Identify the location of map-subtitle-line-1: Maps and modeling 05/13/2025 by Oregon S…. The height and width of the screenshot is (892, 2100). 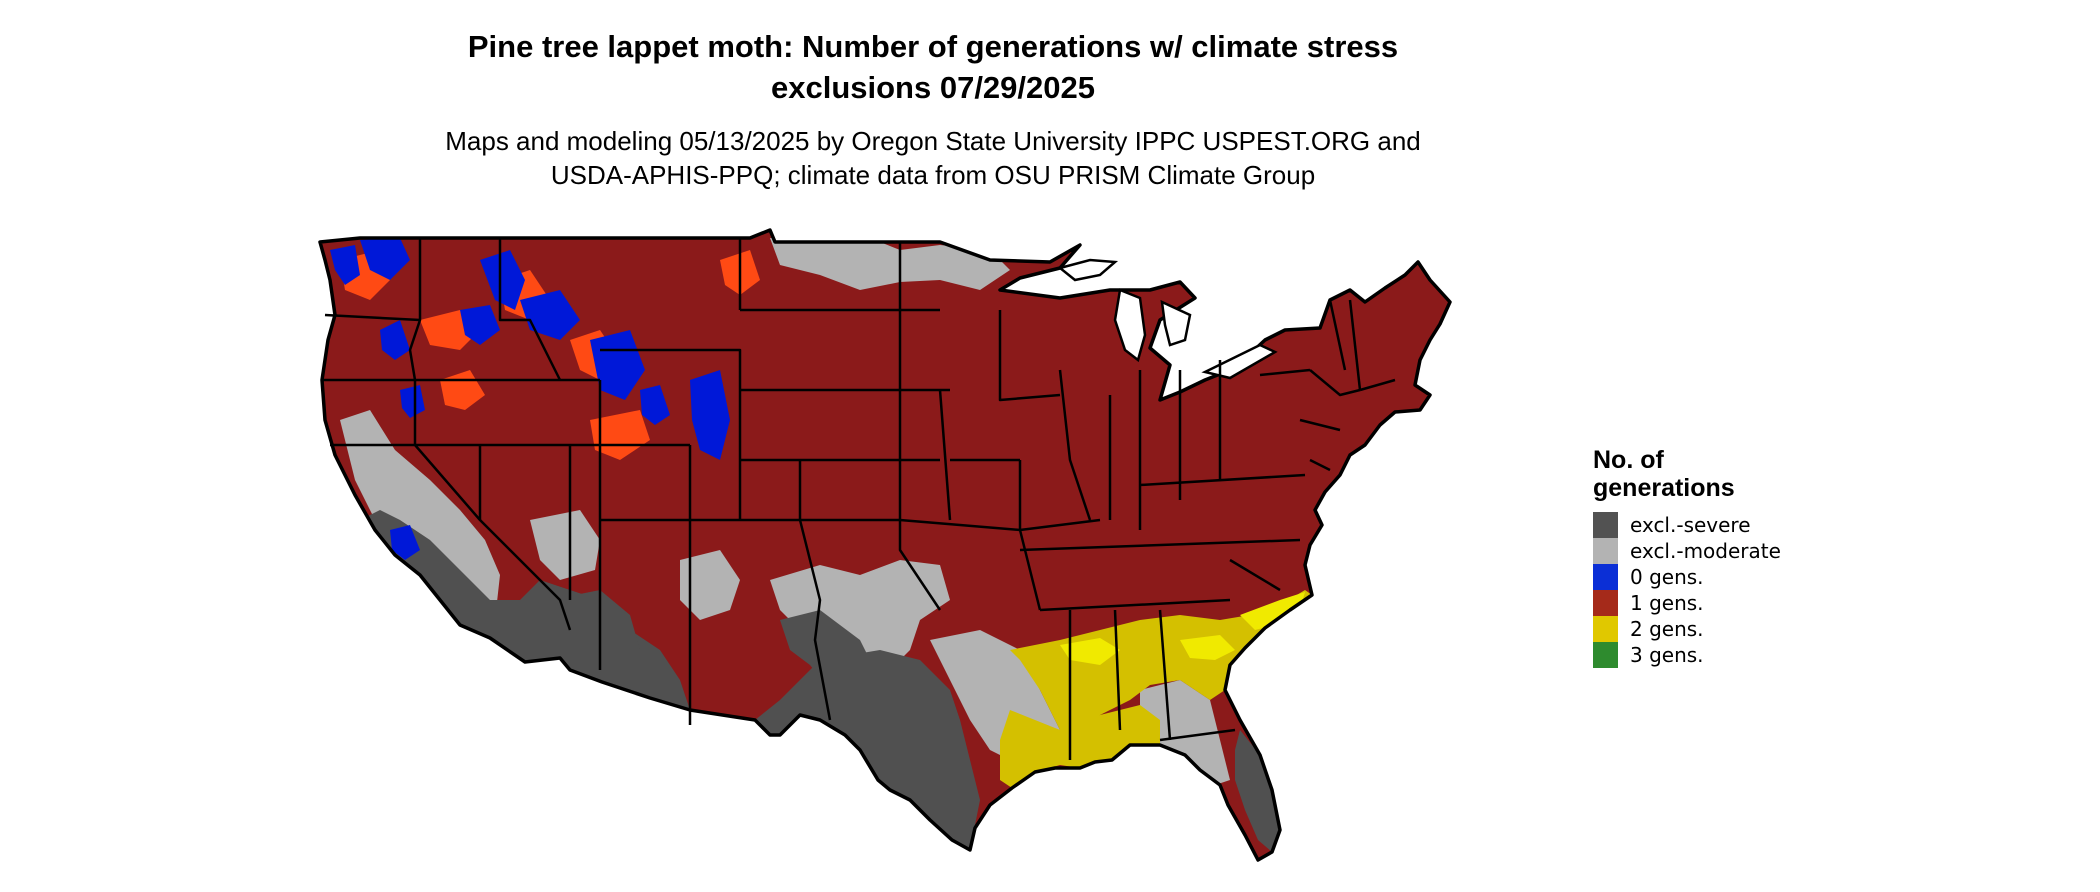
(933, 141).